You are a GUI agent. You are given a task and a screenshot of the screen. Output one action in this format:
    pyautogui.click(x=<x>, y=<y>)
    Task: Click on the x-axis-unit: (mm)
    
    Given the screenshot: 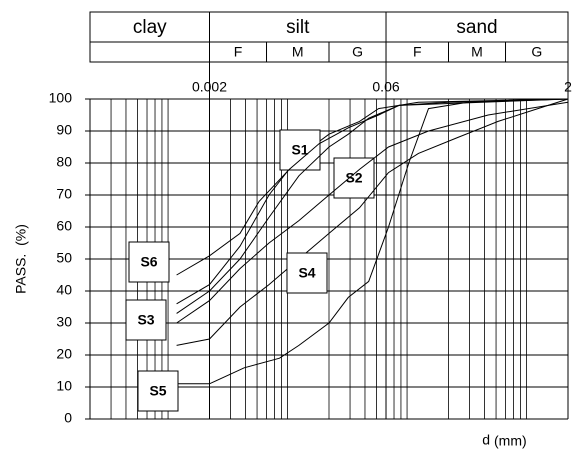 What is the action you would take?
    pyautogui.click(x=510, y=441)
    